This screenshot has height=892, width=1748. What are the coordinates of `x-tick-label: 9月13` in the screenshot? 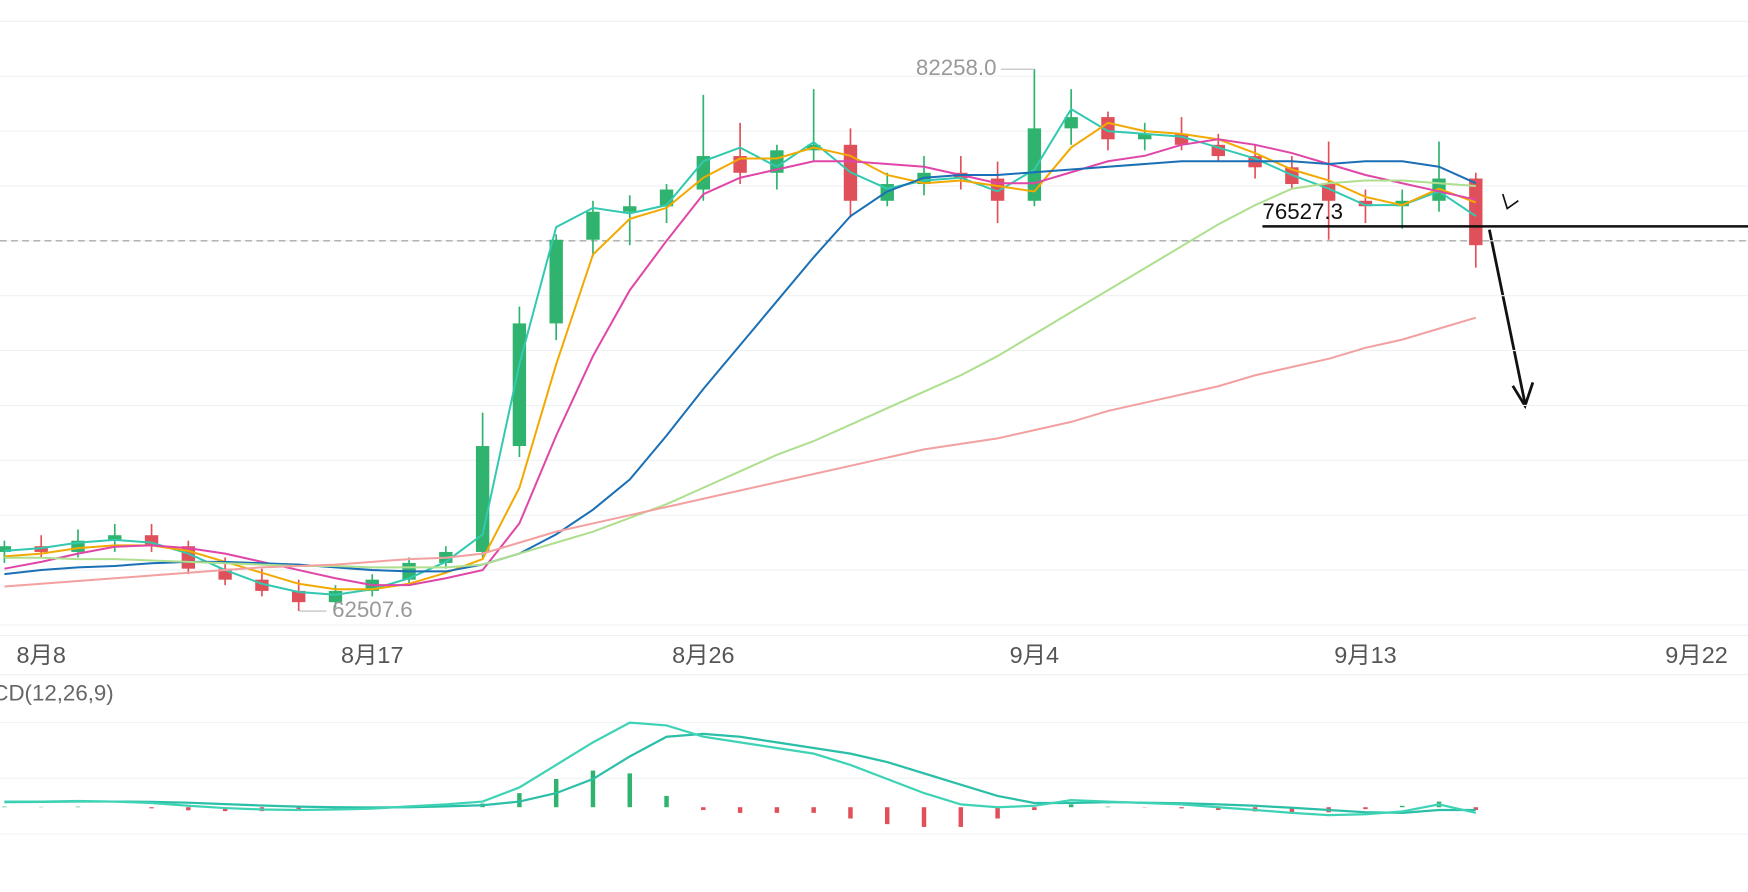 It's located at (1365, 655).